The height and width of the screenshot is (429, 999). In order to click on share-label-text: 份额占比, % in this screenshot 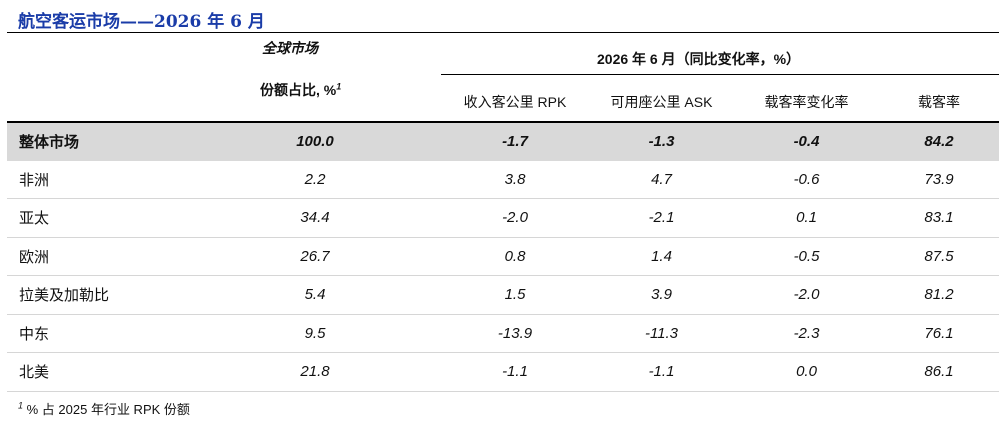, I will do `click(298, 90)`.